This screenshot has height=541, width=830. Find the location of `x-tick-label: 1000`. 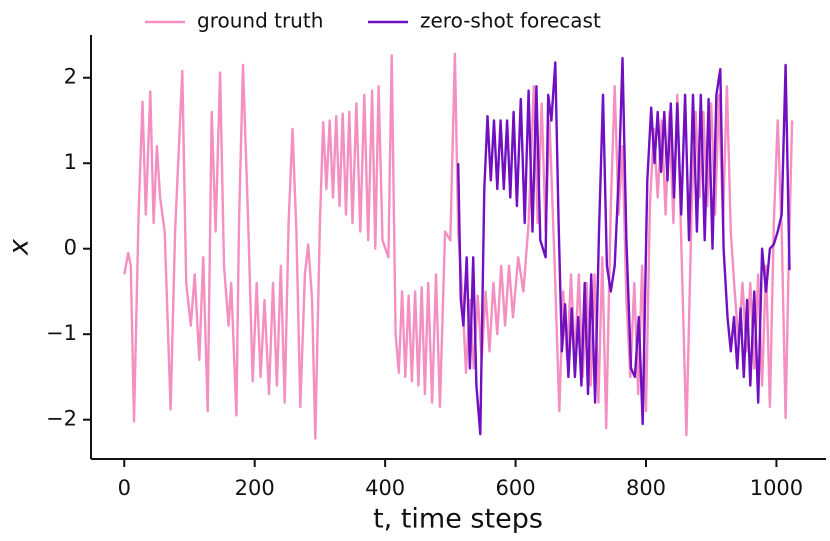

x-tick-label: 1000 is located at coordinates (776, 488).